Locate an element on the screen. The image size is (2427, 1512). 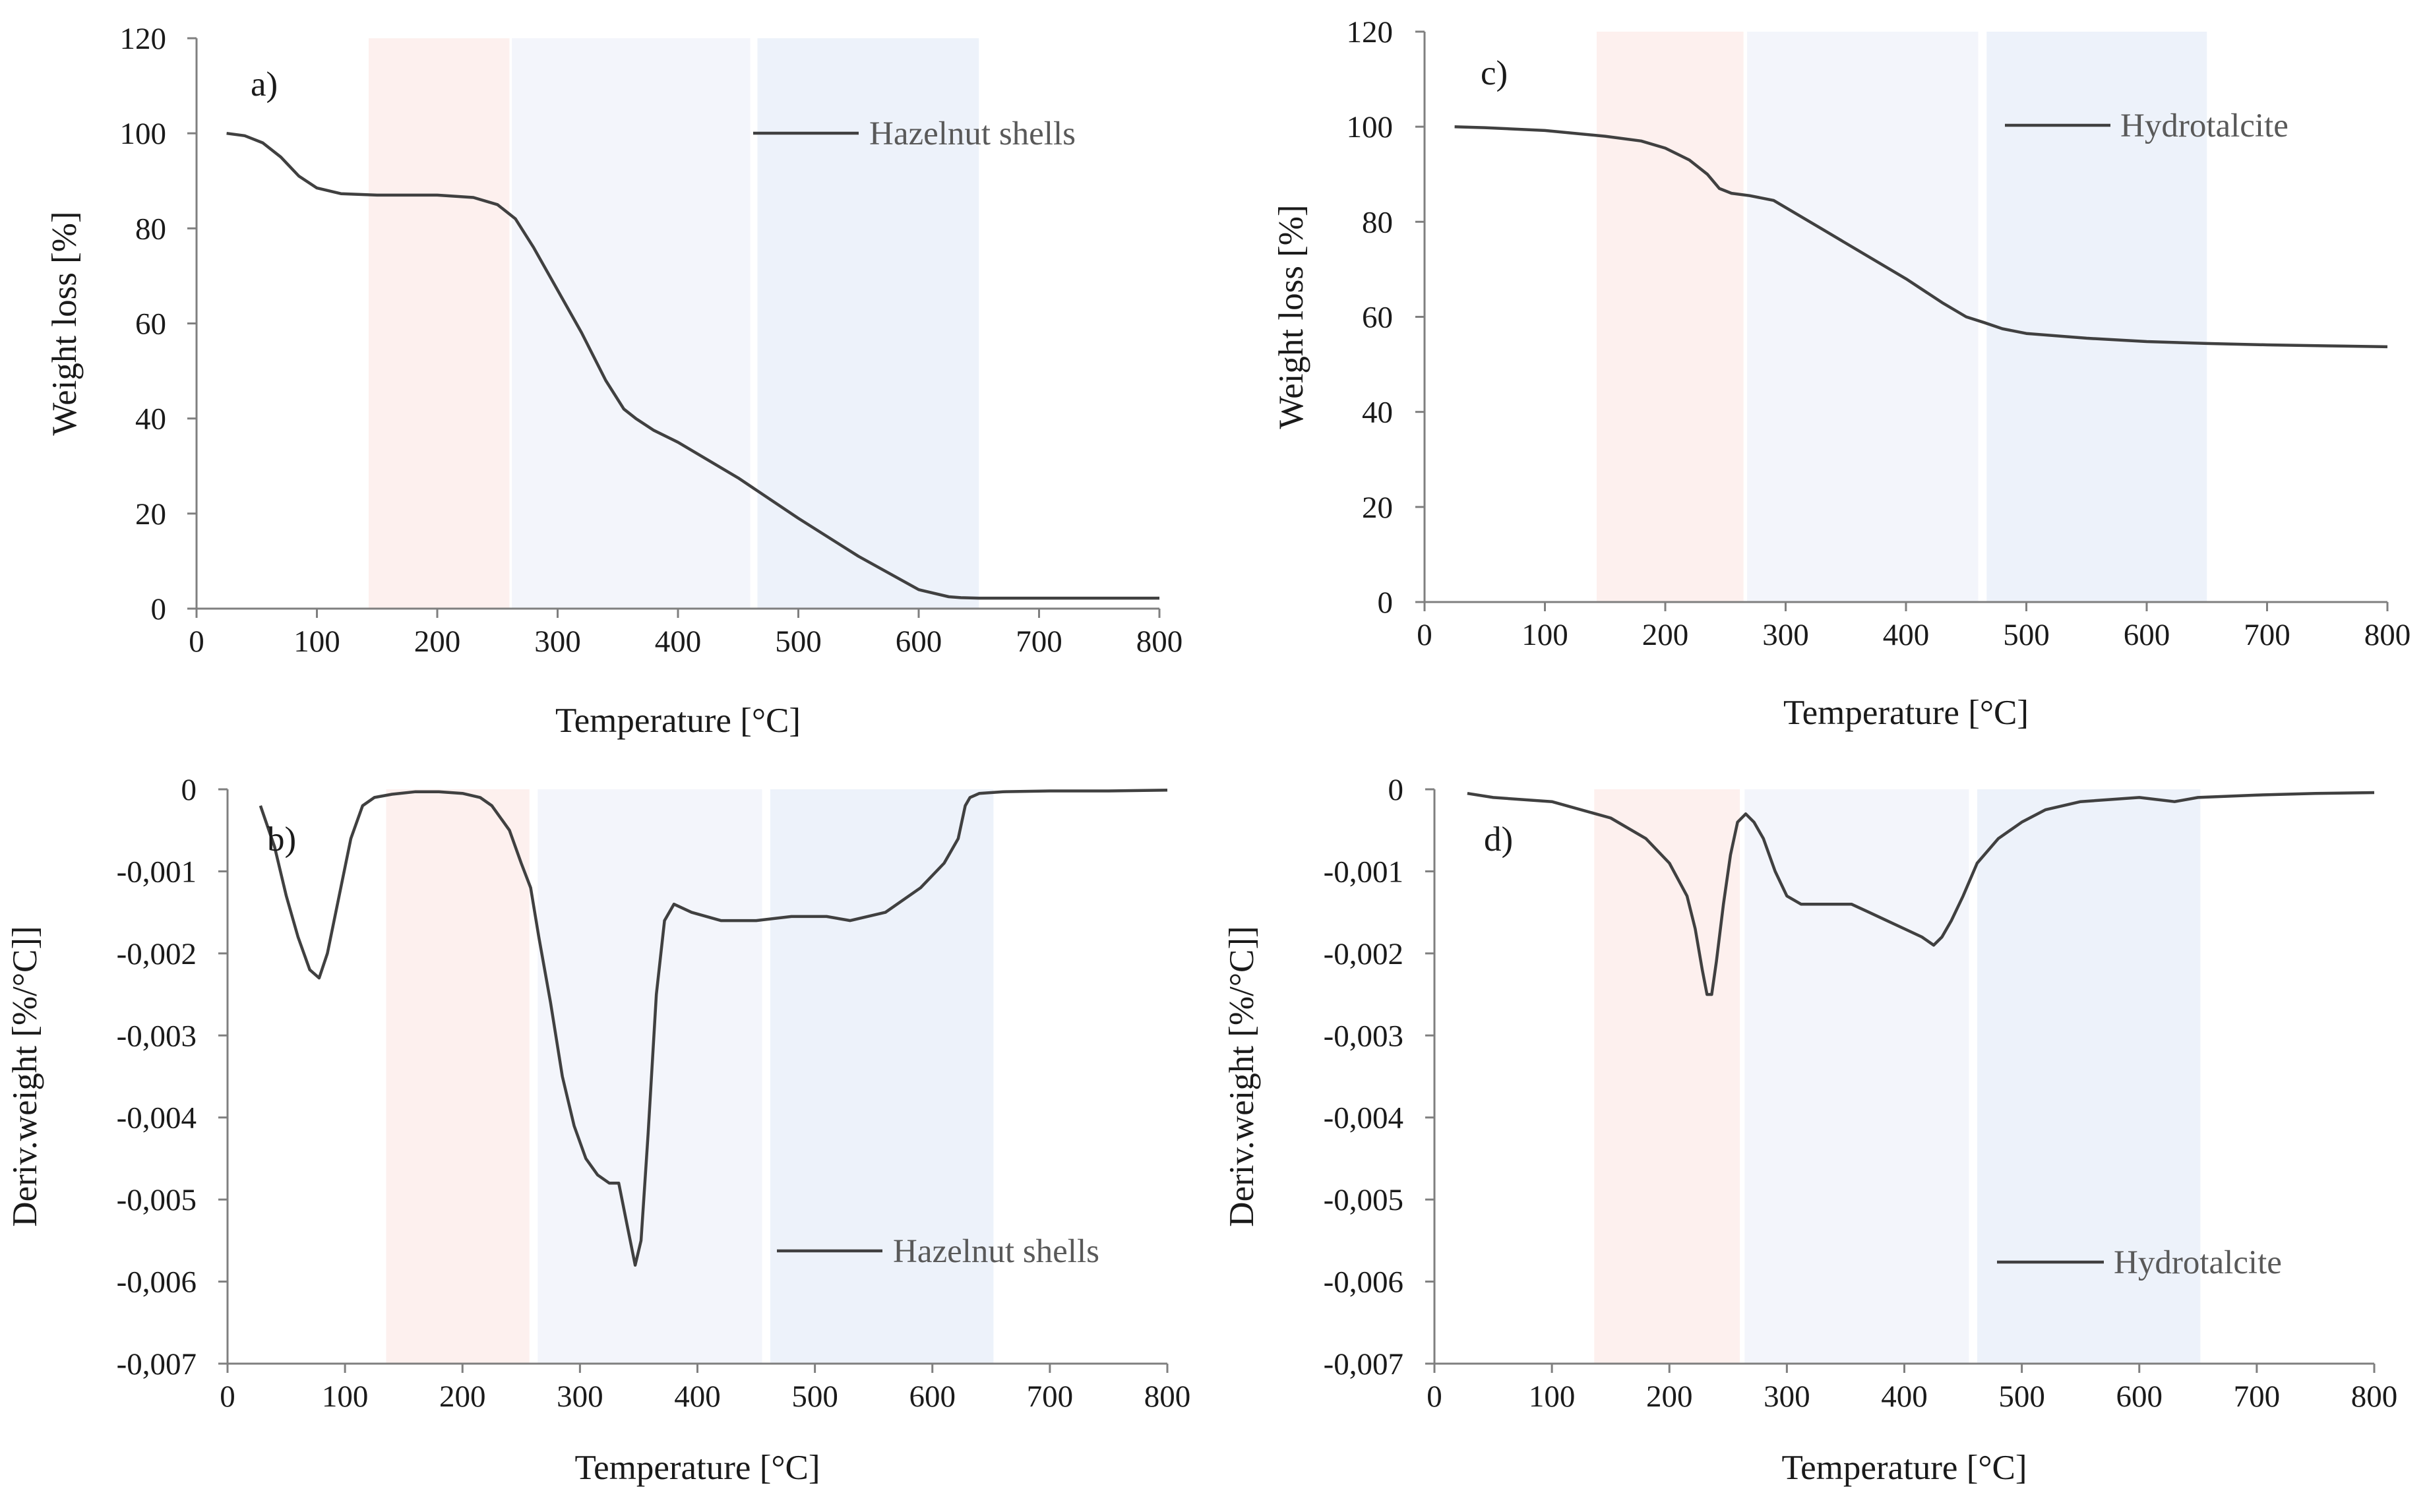
panel-letter: a) is located at coordinates (264, 85).